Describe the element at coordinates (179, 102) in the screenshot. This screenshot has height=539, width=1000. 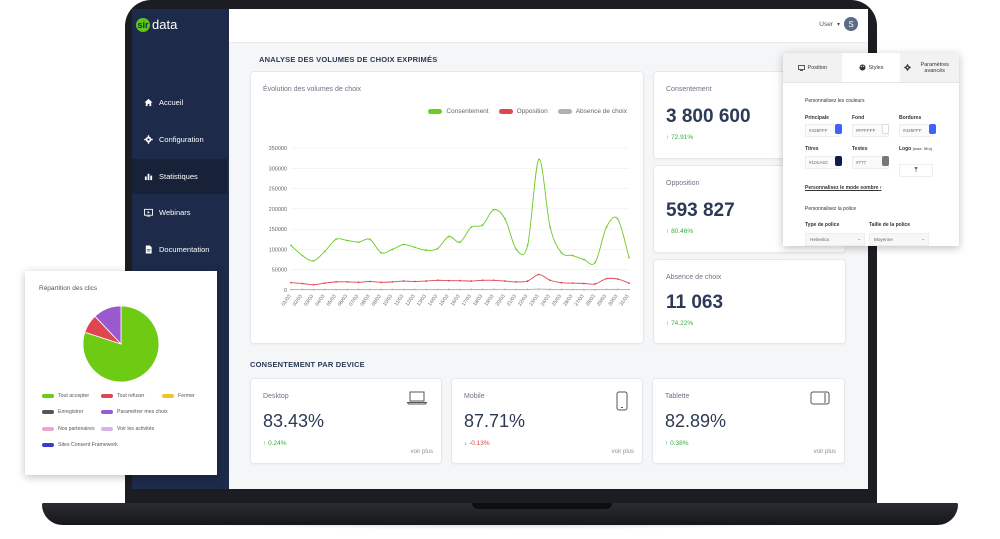
I see `sidebar-item-accueil: Accueil` at that location.